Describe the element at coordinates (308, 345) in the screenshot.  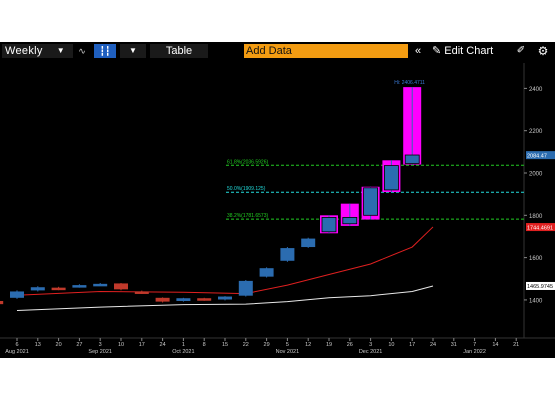
I see `x-tick-label: 12` at that location.